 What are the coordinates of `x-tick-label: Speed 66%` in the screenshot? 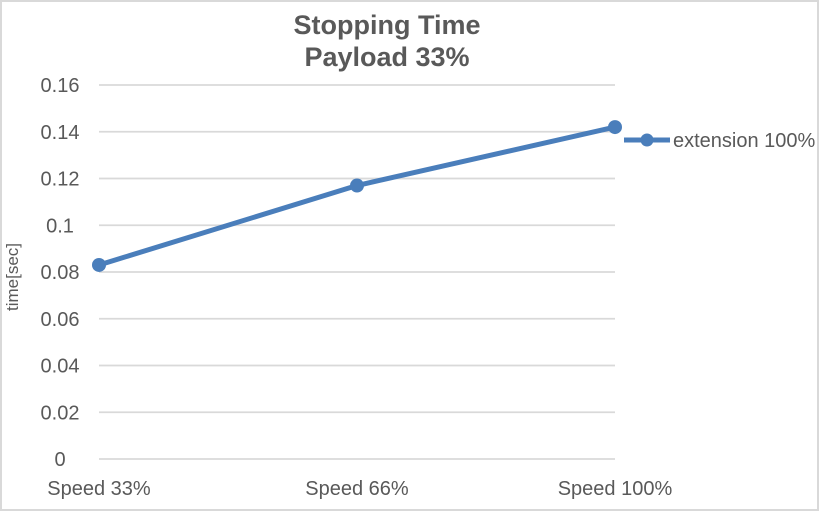 It's located at (357, 489).